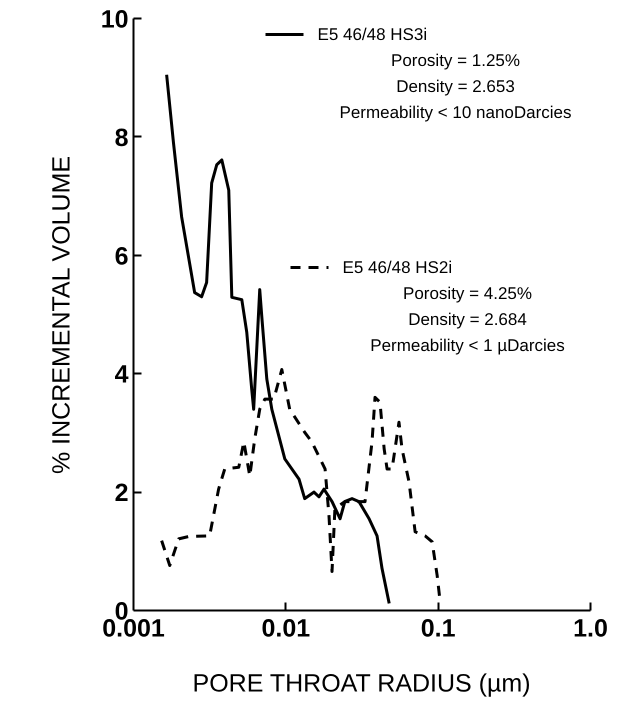 The height and width of the screenshot is (716, 618). Describe the element at coordinates (438, 628) in the screenshot. I see `x-tick-label: 0.1` at that location.